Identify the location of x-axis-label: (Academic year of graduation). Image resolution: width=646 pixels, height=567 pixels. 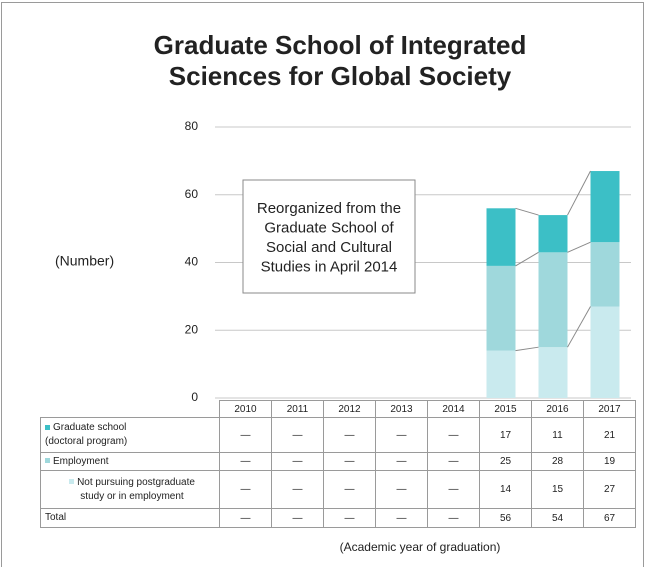
(420, 547).